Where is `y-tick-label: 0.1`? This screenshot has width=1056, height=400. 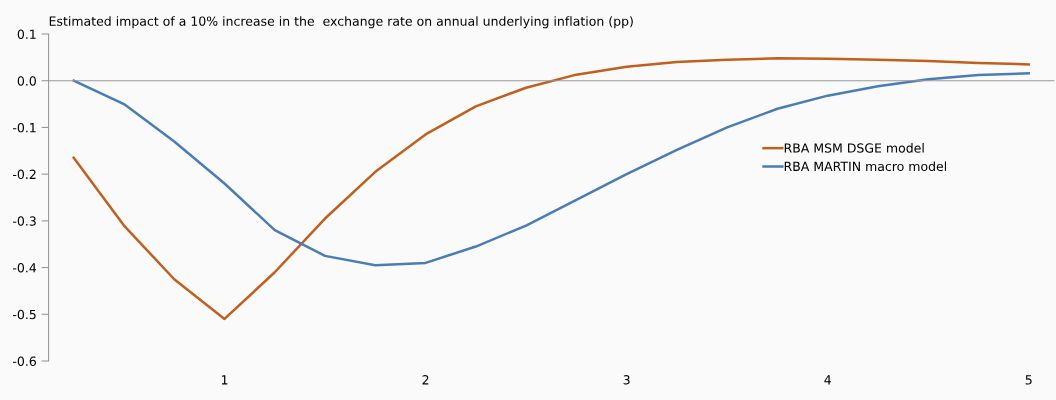 y-tick-label: 0.1 is located at coordinates (26, 34).